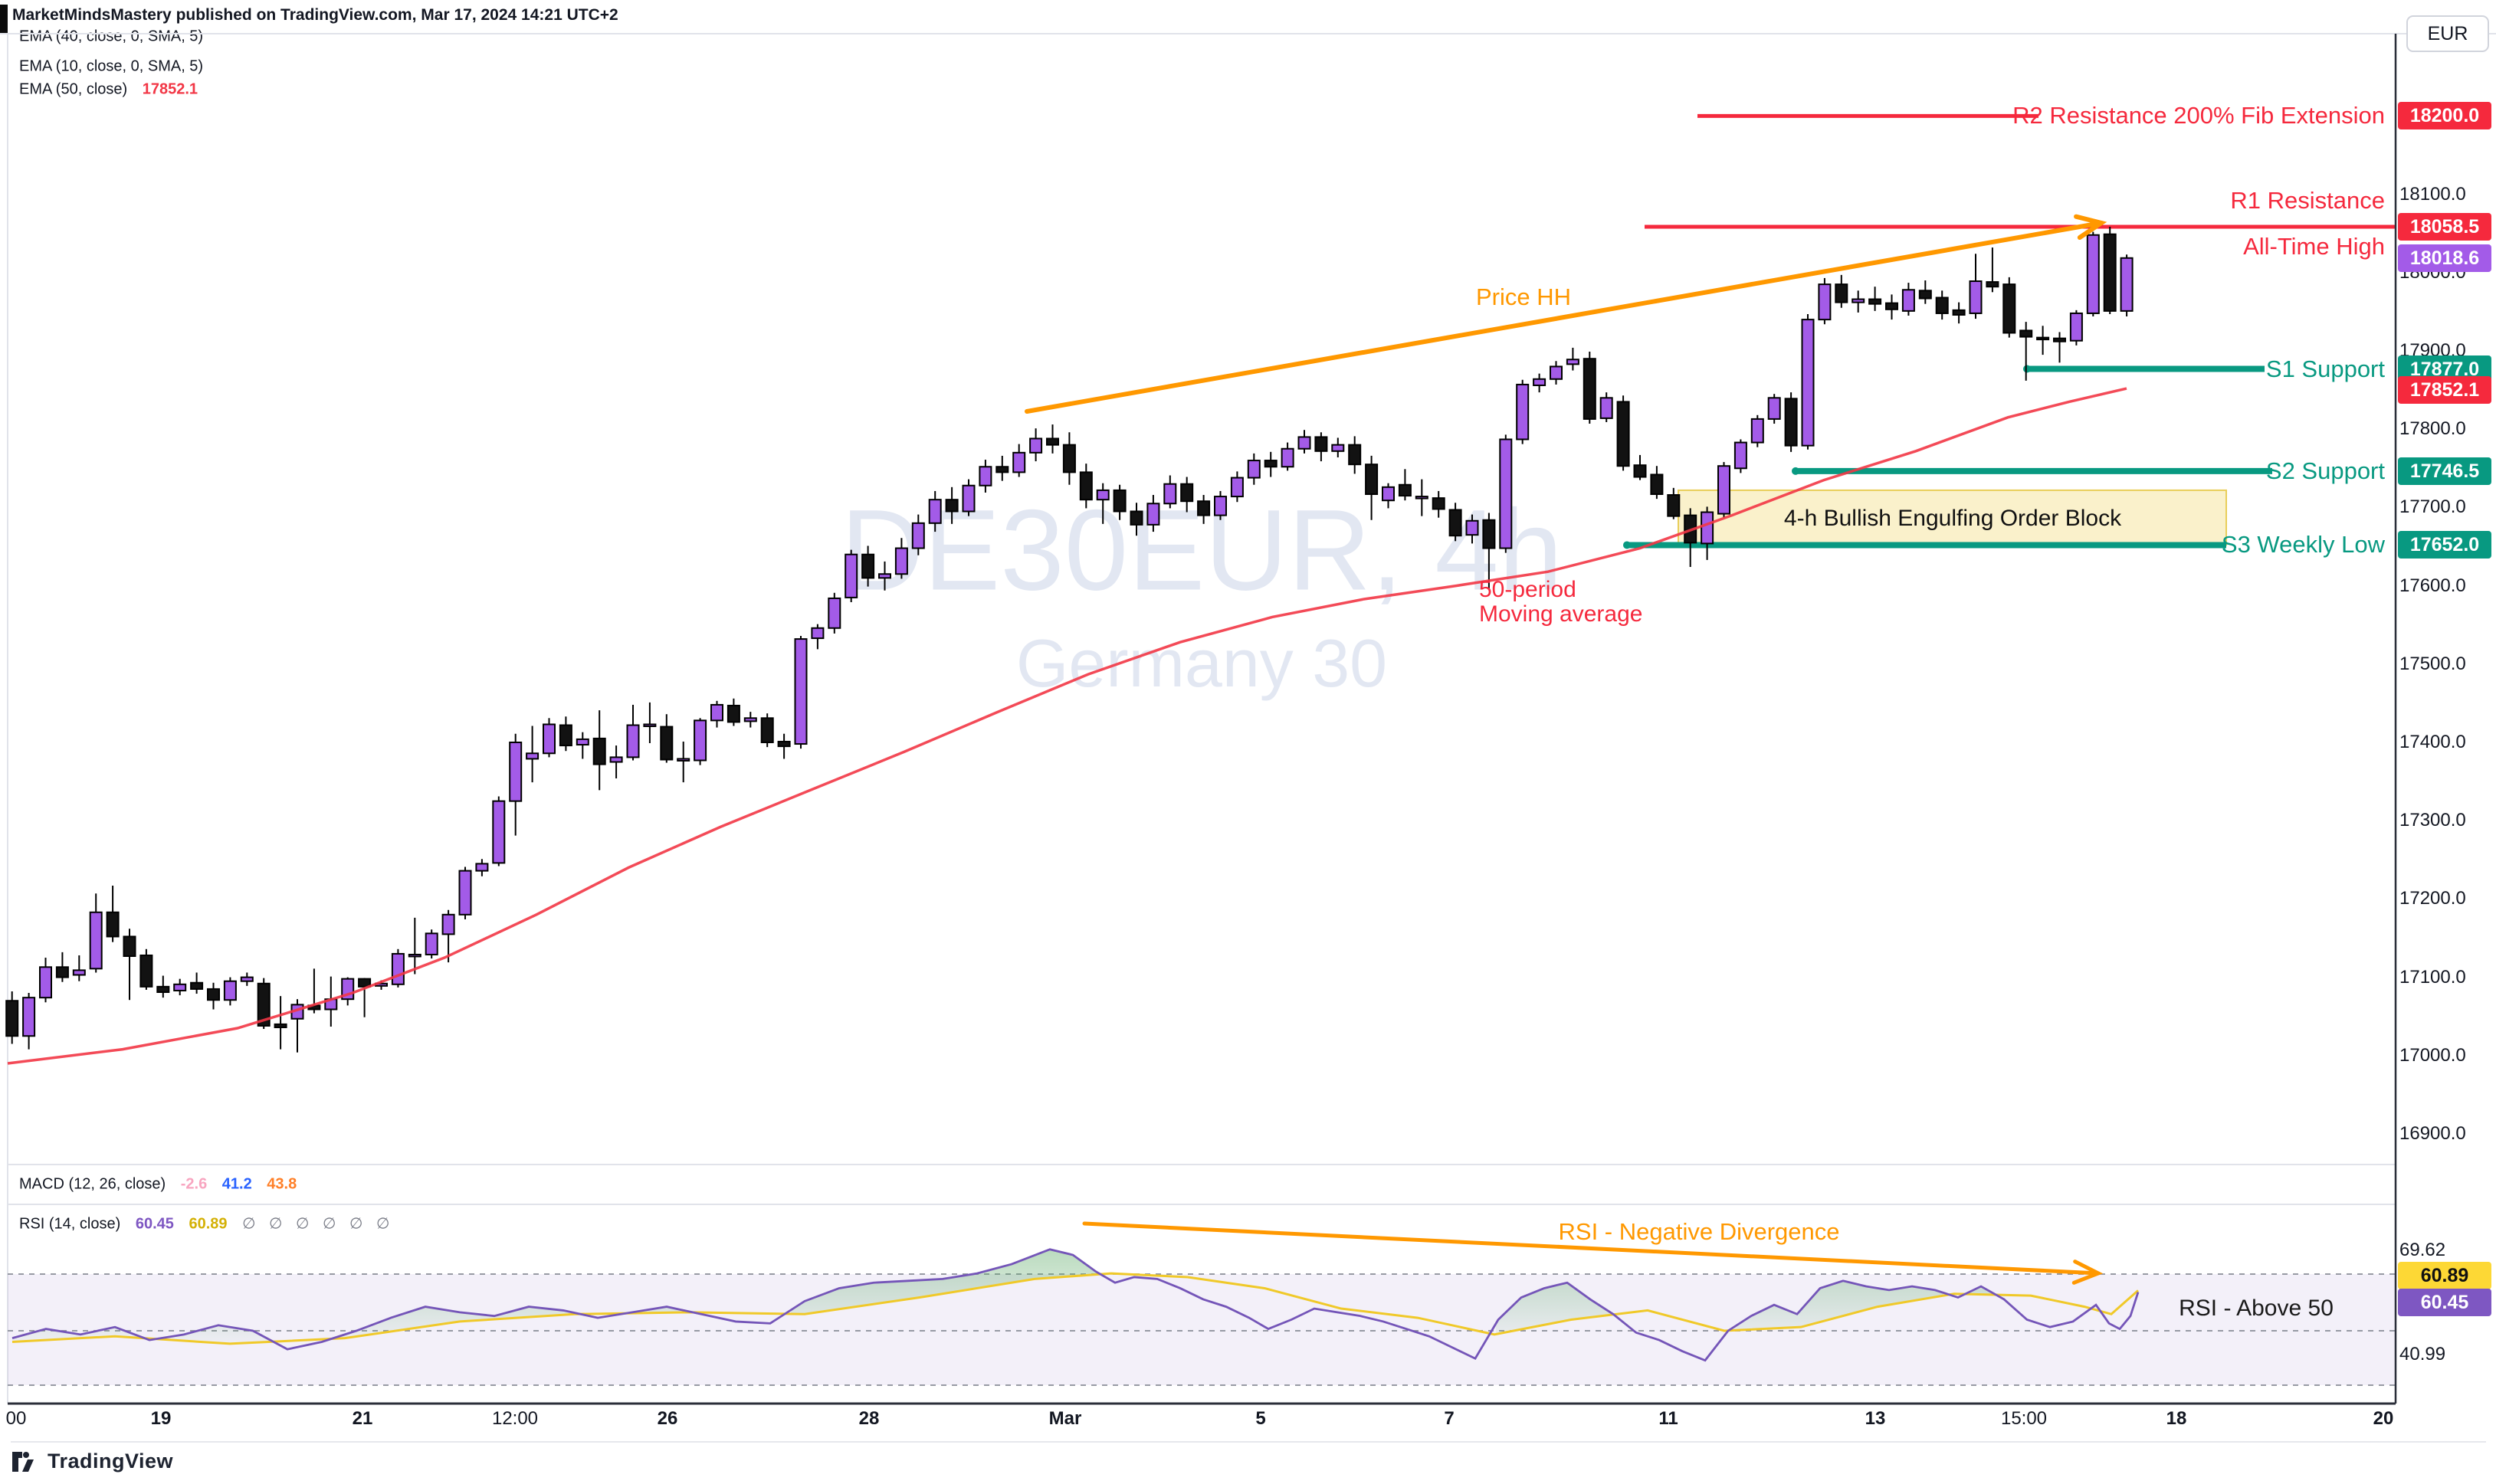 This screenshot has width=2496, height=1484. Describe the element at coordinates (2444, 1302) in the screenshot. I see `rsi-value-badge: 60.45` at that location.